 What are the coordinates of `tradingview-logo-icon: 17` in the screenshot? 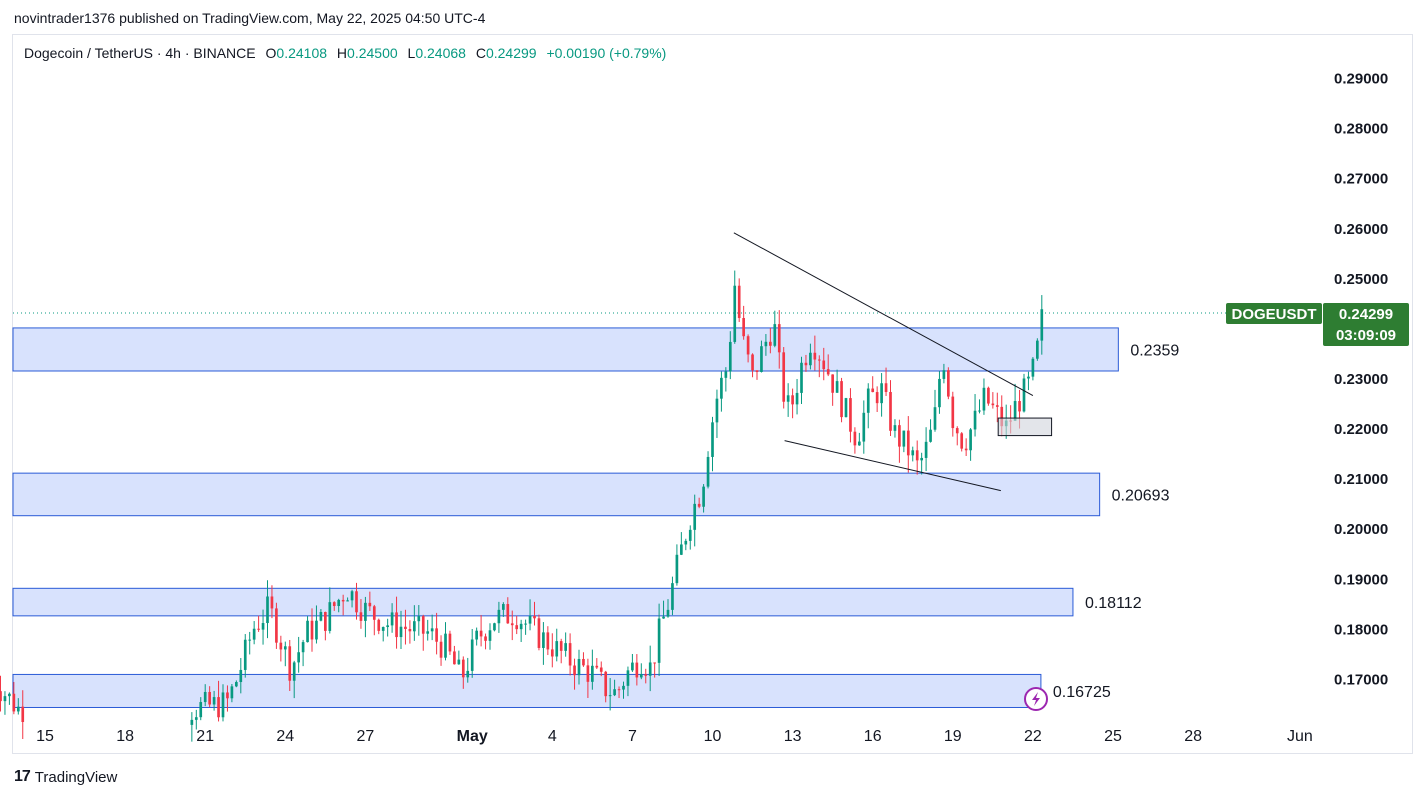 It's located at (22, 776).